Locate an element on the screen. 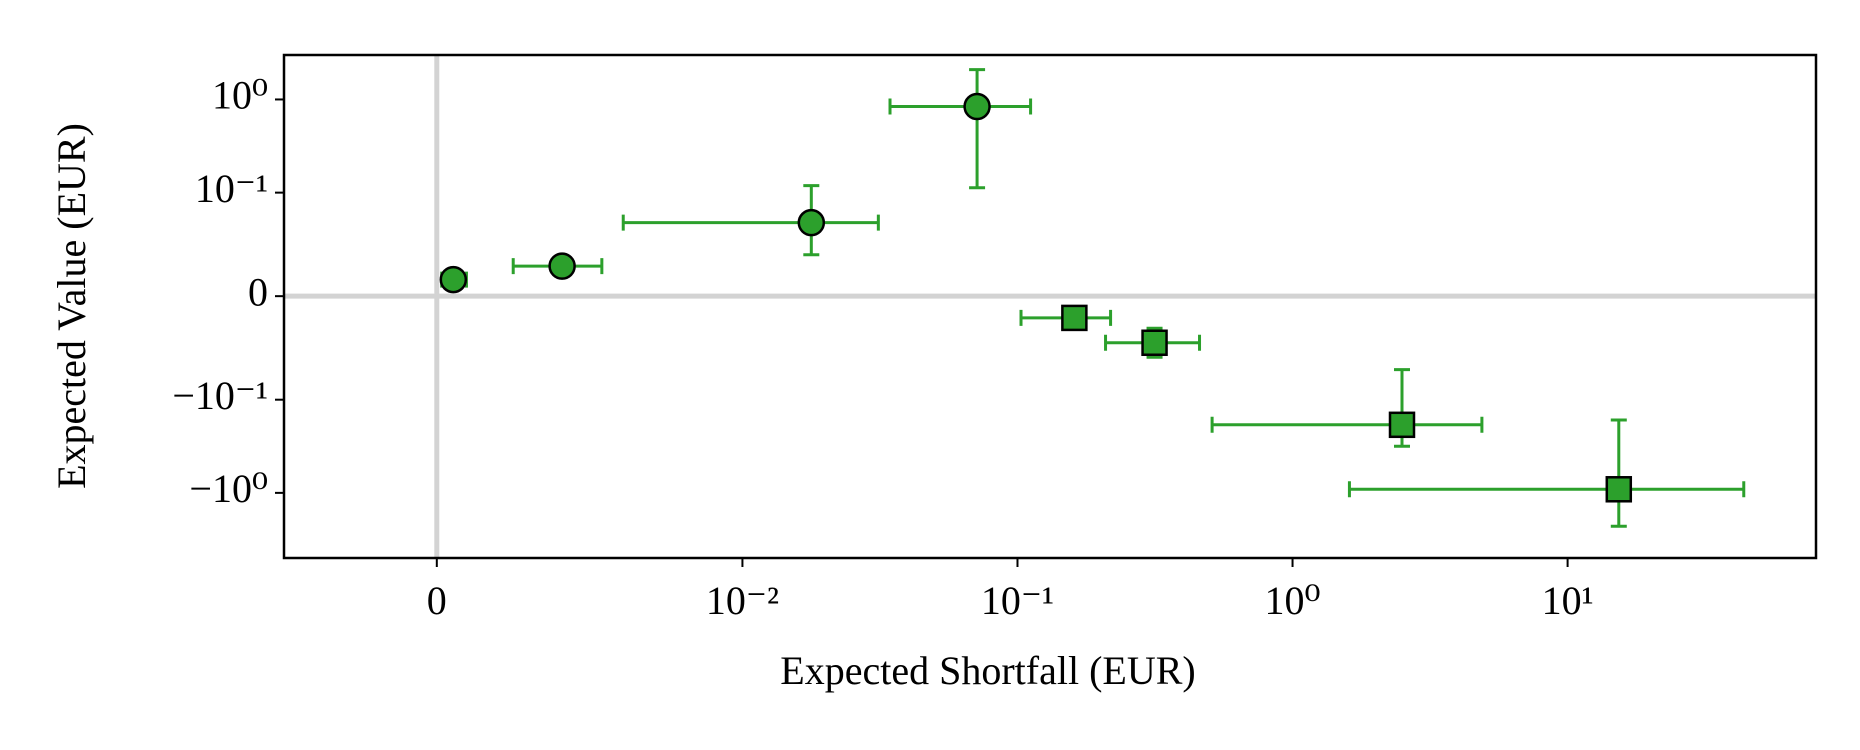 The width and height of the screenshot is (1860, 750). y-tick-label: 10⁰ is located at coordinates (240, 95).